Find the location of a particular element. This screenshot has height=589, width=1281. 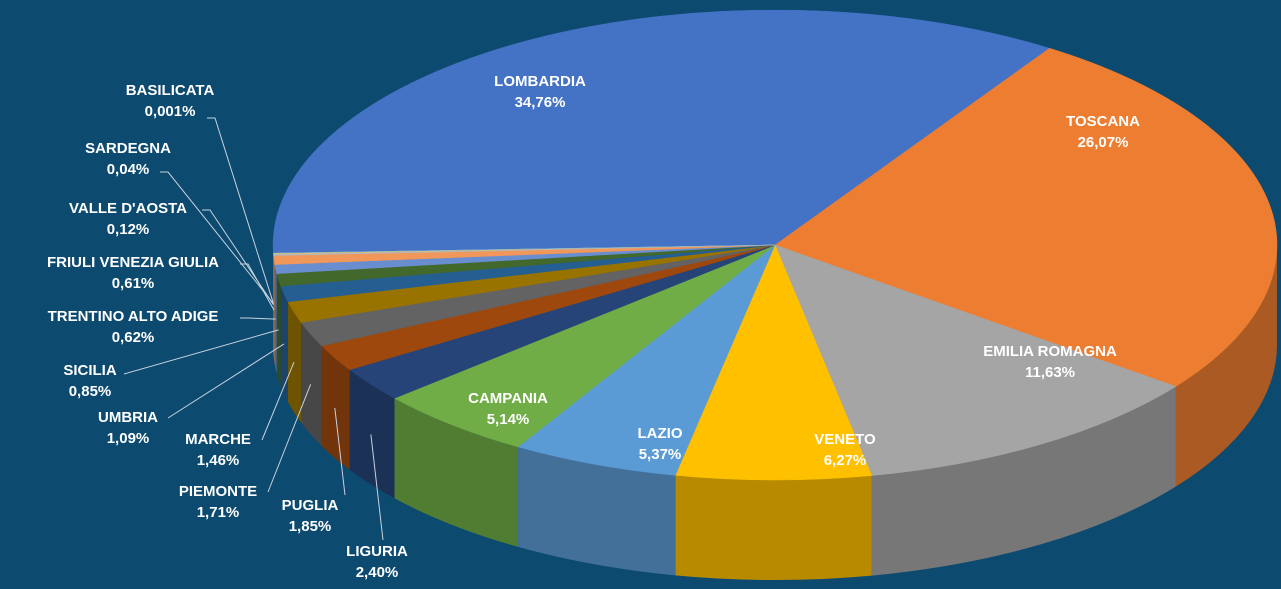

category-label: LIGURIA is located at coordinates (377, 551).